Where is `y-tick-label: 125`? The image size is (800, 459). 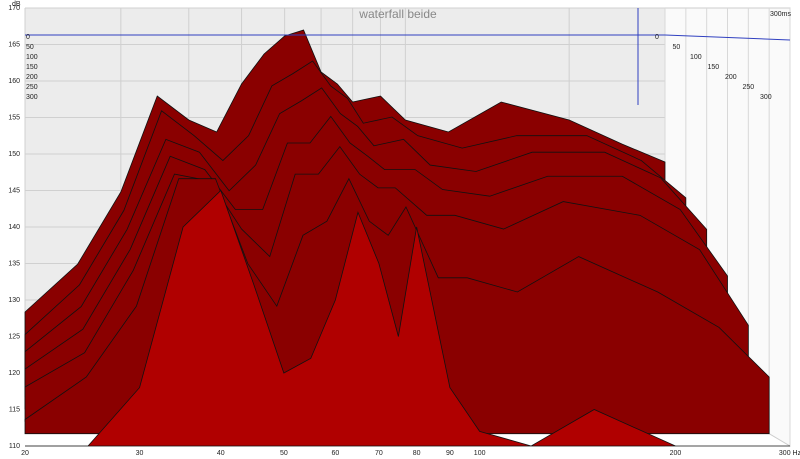
y-tick-label: 125 is located at coordinates (14, 336).